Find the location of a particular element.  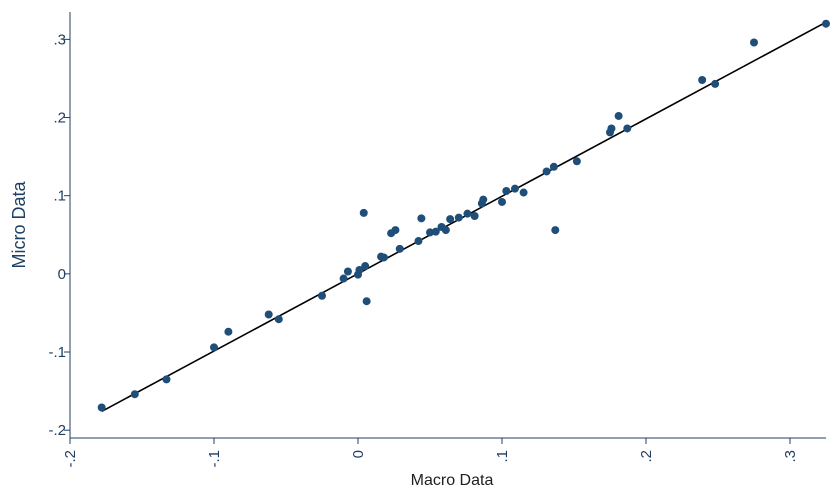

x-tick-label: .2 is located at coordinates (646, 456).